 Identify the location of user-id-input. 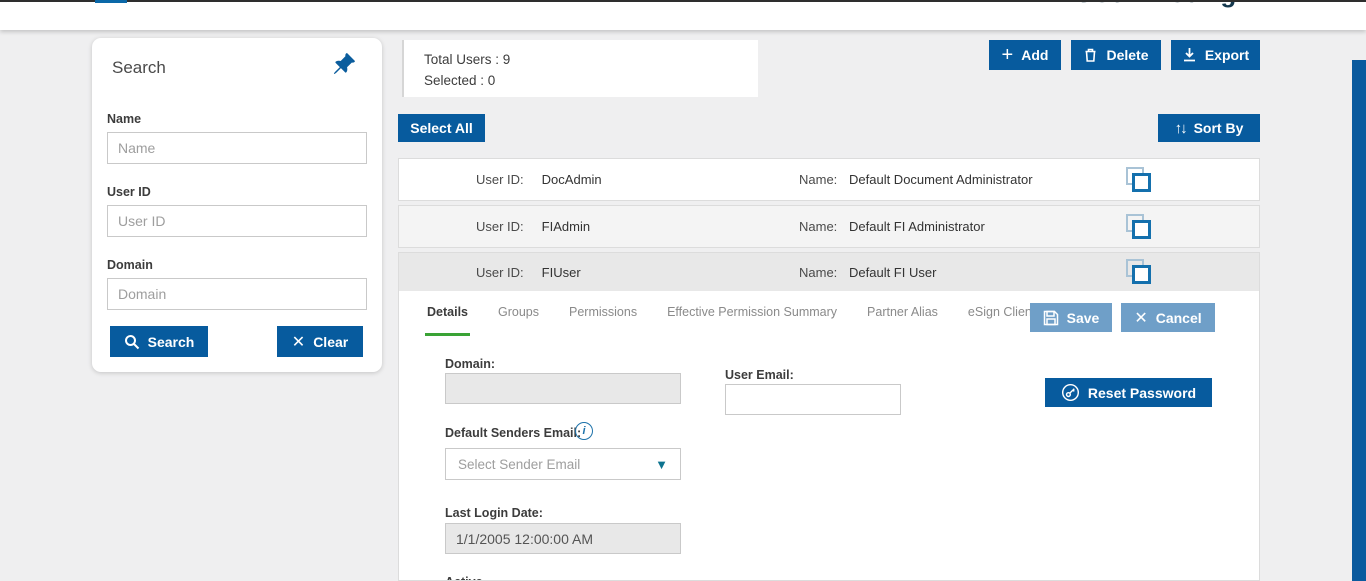
(237, 221).